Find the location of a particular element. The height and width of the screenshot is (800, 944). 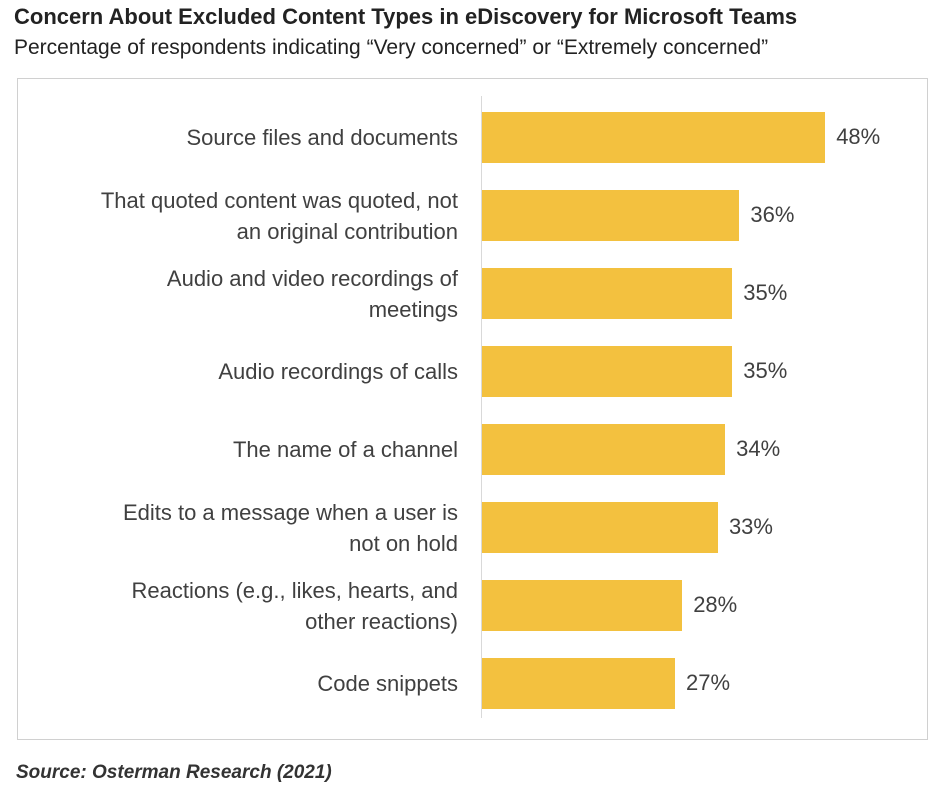

category-label: Source files and documents is located at coordinates (322, 137).